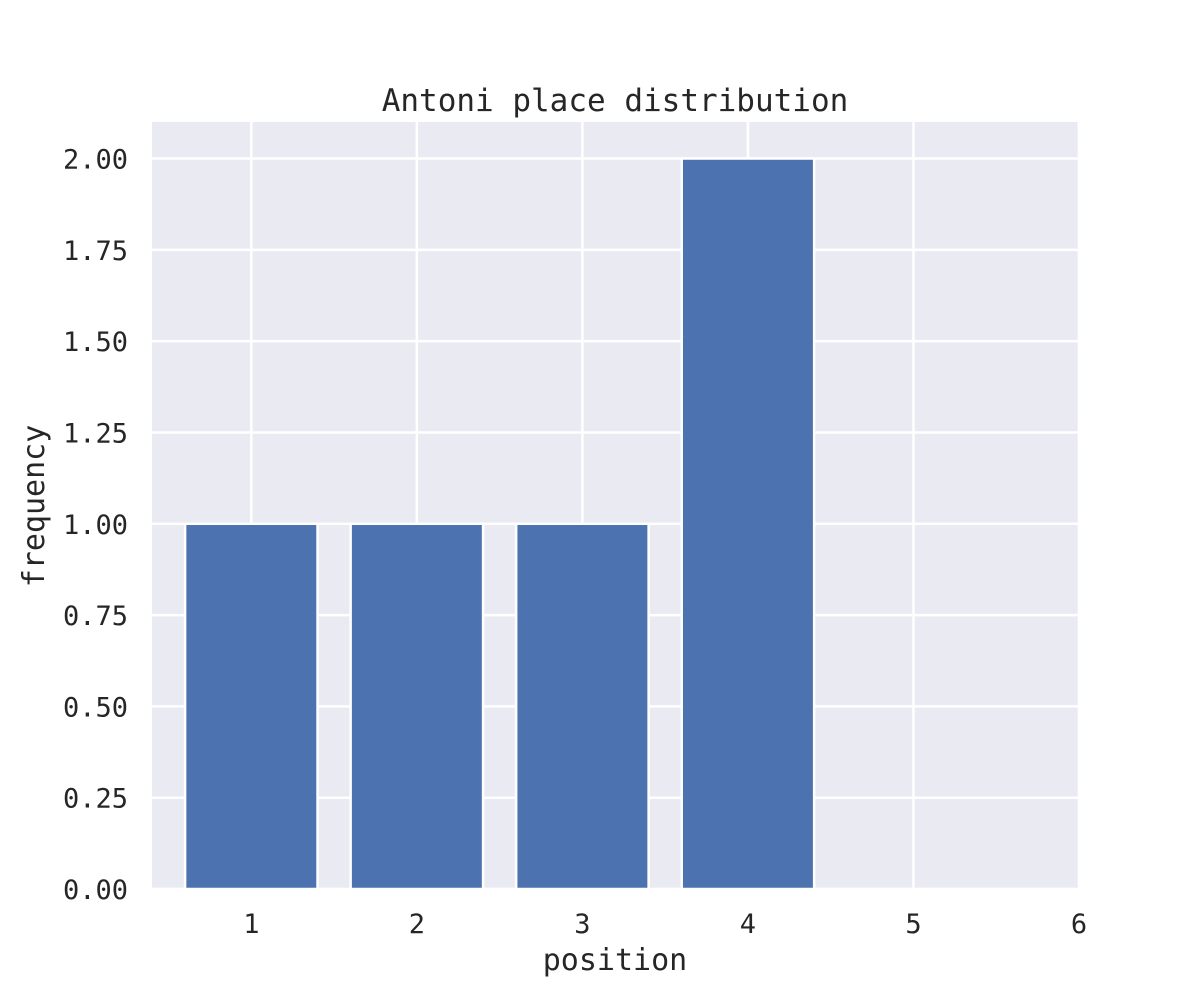 Image resolution: width=1200 pixels, height=1000 pixels. What do you see at coordinates (95, 616) in the screenshot?
I see `y-tick-label: 0.75` at bounding box center [95, 616].